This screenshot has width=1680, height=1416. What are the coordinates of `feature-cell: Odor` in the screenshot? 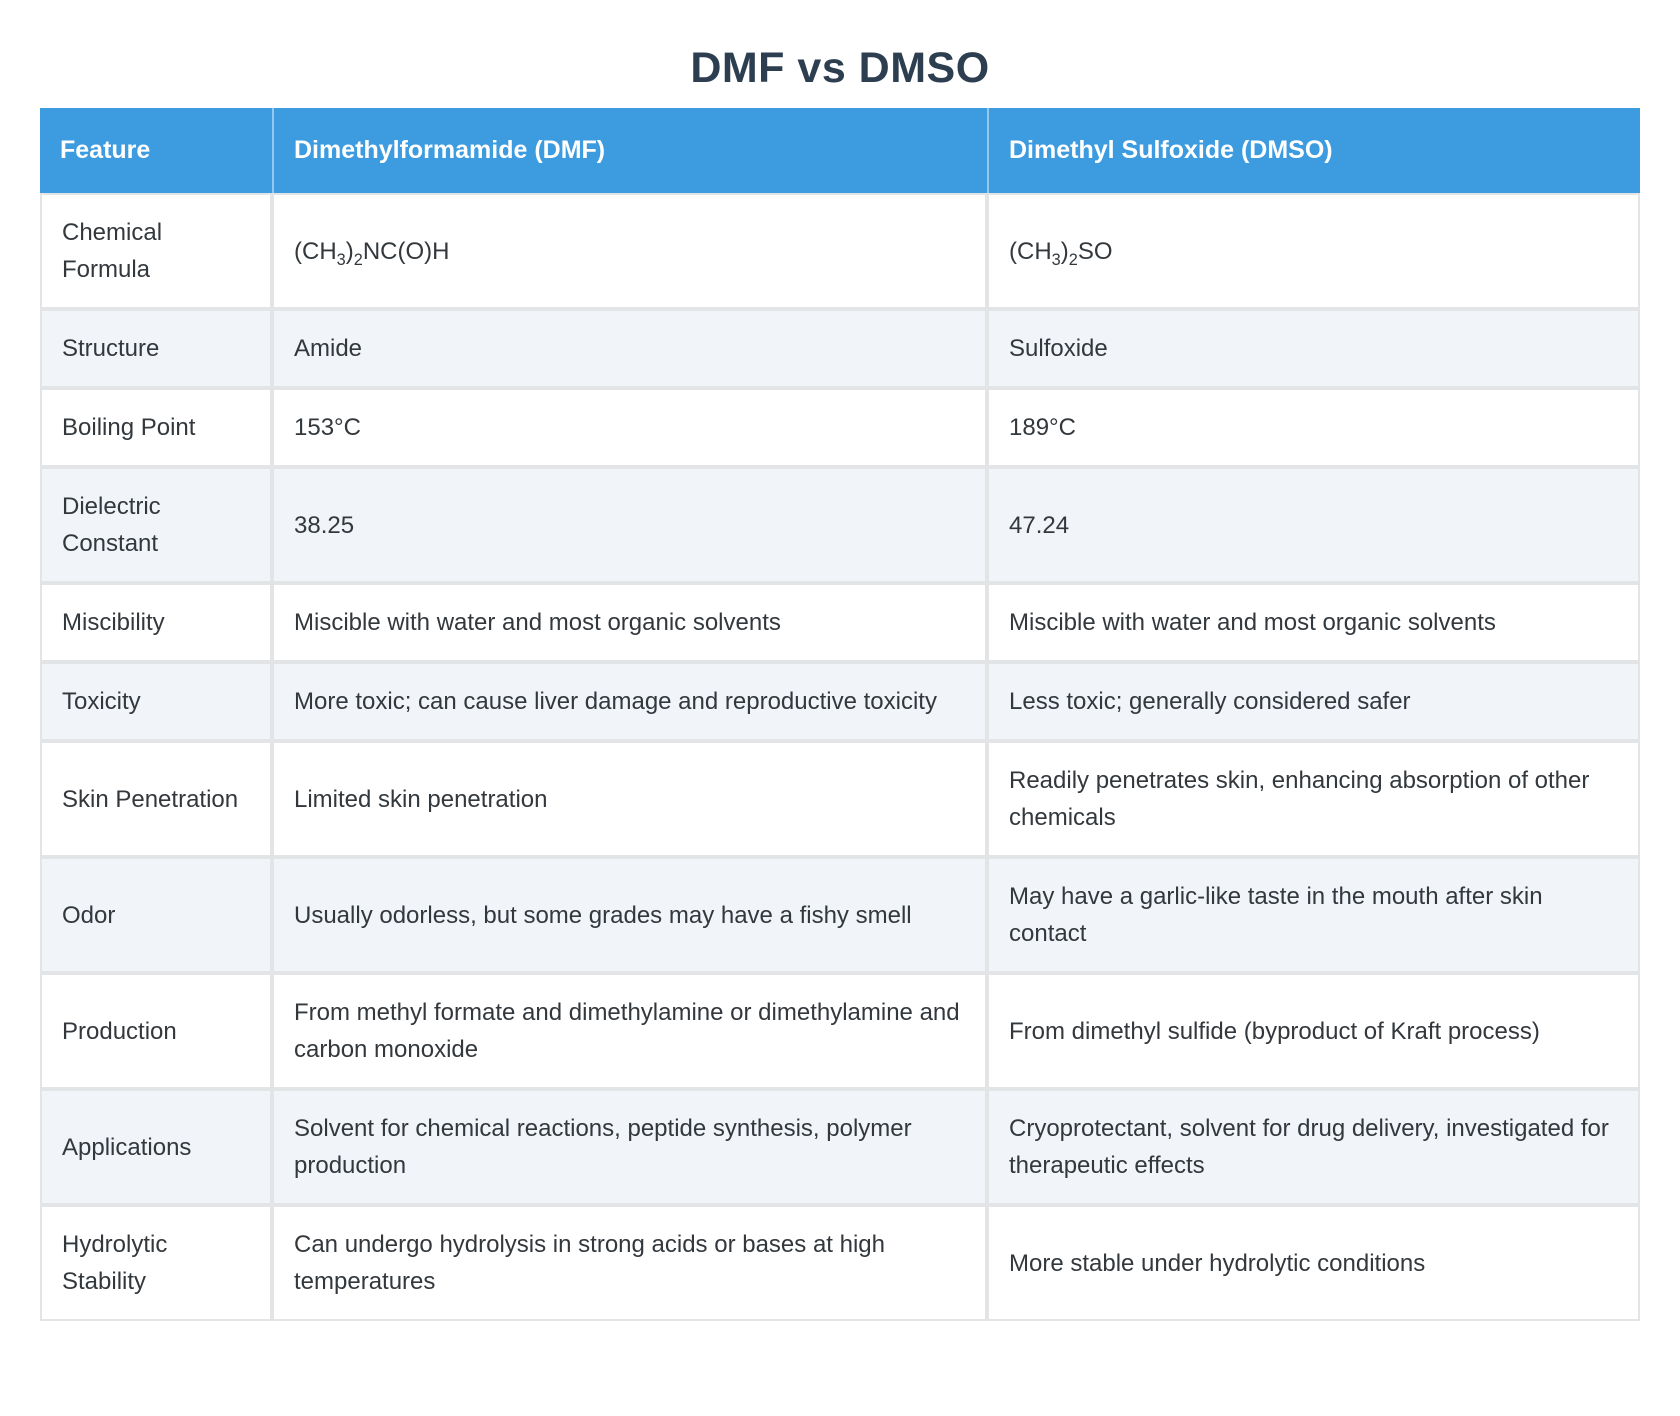 It's located at (156, 915).